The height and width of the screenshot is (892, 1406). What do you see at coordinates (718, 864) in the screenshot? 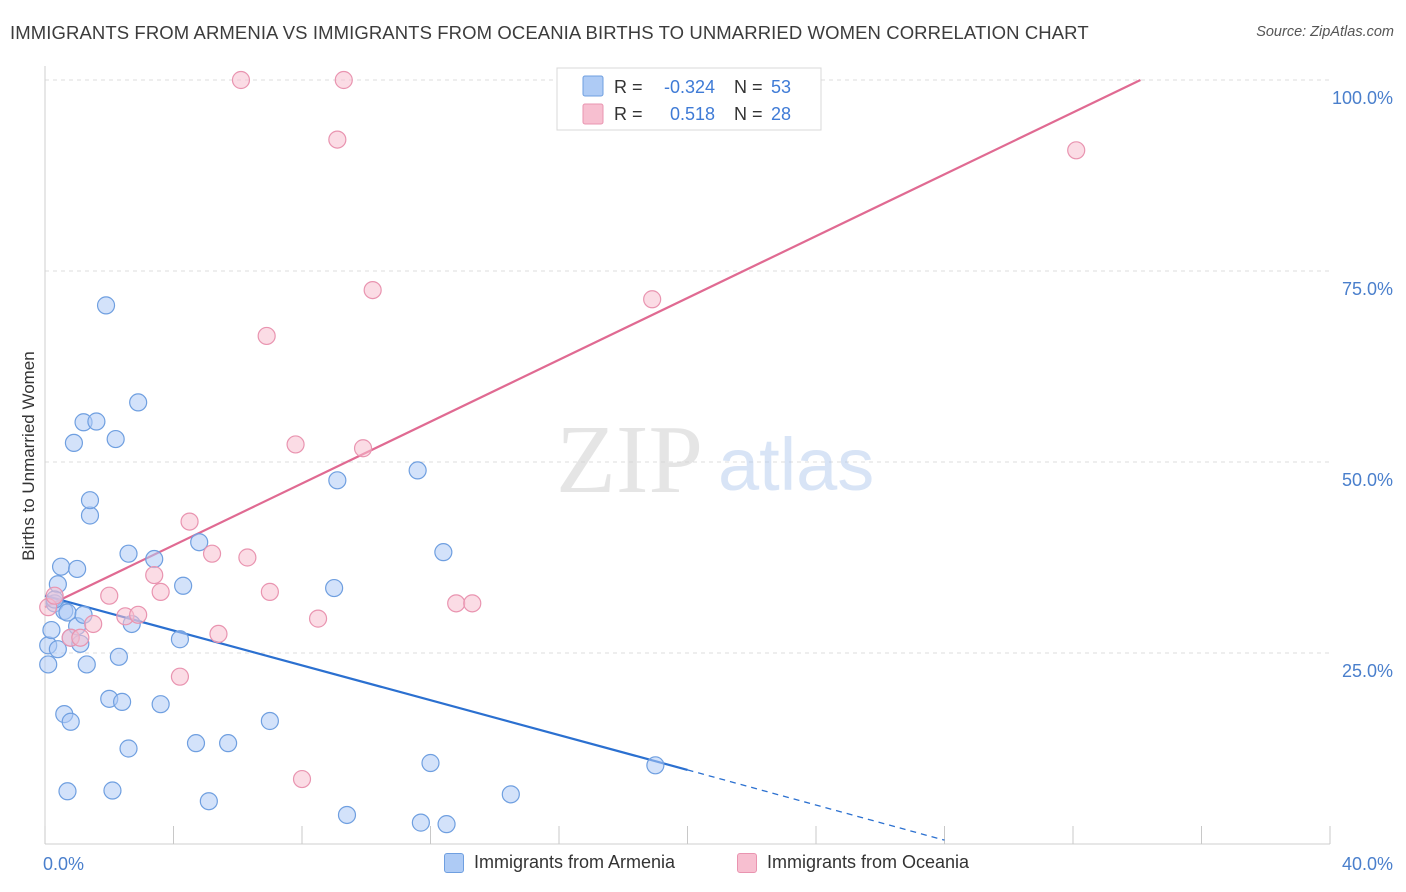
I see `x-tick-labels: 0.0% 40.0%` at bounding box center [718, 864].